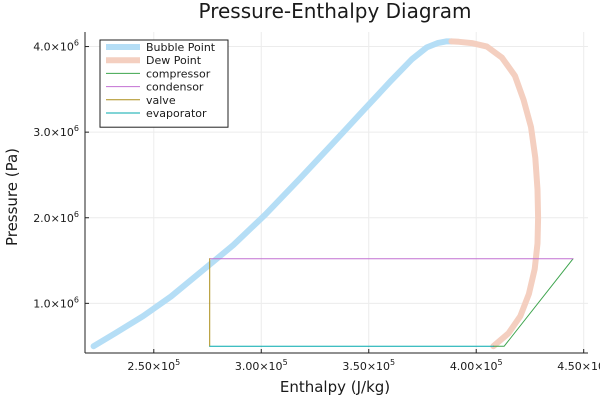 The width and height of the screenshot is (600, 400). Describe the element at coordinates (175, 87) in the screenshot. I see `legend-label-condensor: condensor` at that location.